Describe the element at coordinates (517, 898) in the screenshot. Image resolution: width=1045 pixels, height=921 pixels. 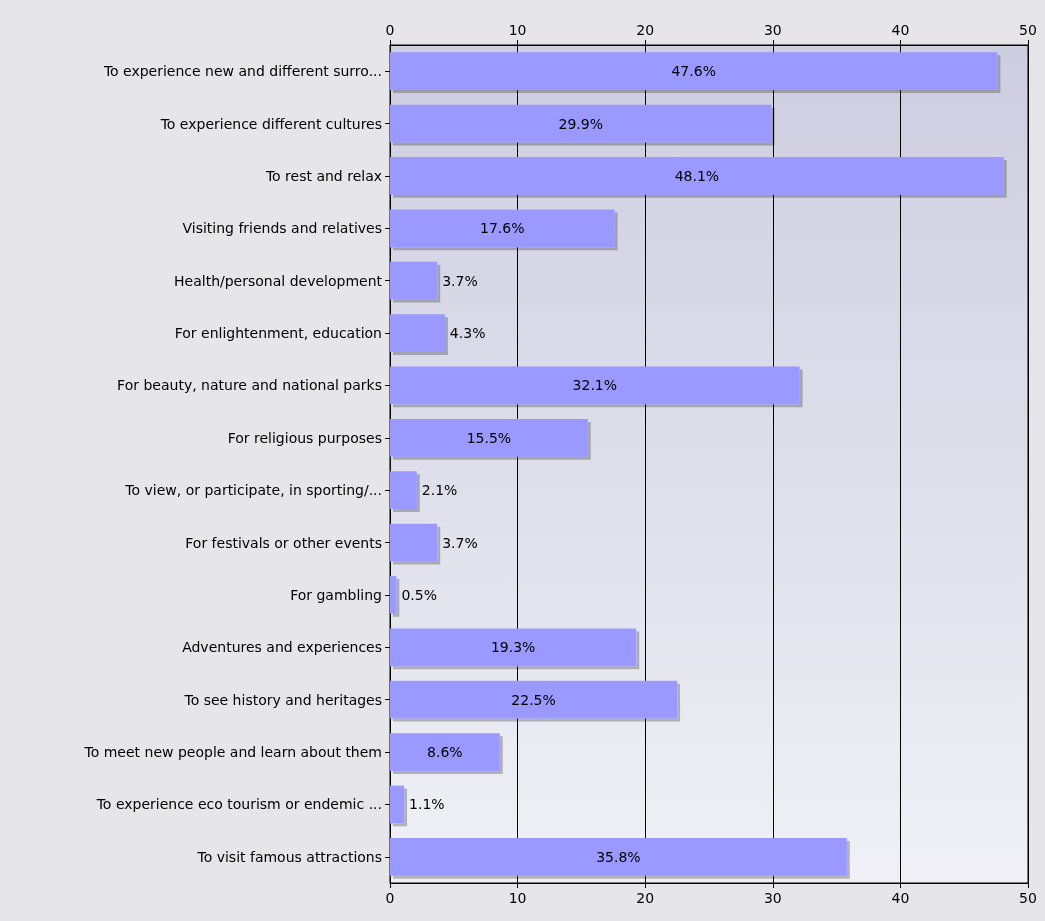
I see `x-tick-label: 10` at that location.